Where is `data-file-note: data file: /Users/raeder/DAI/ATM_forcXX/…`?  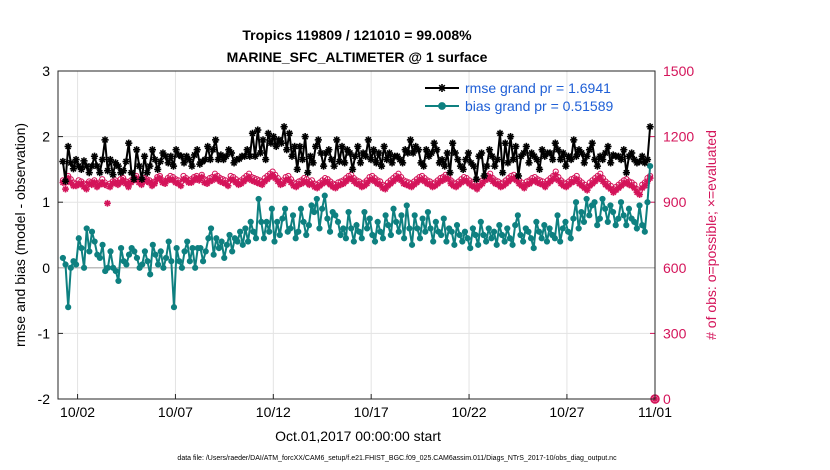 data-file-note: data file: /Users/raeder/DAI/ATM_forcXX/… is located at coordinates (397, 458).